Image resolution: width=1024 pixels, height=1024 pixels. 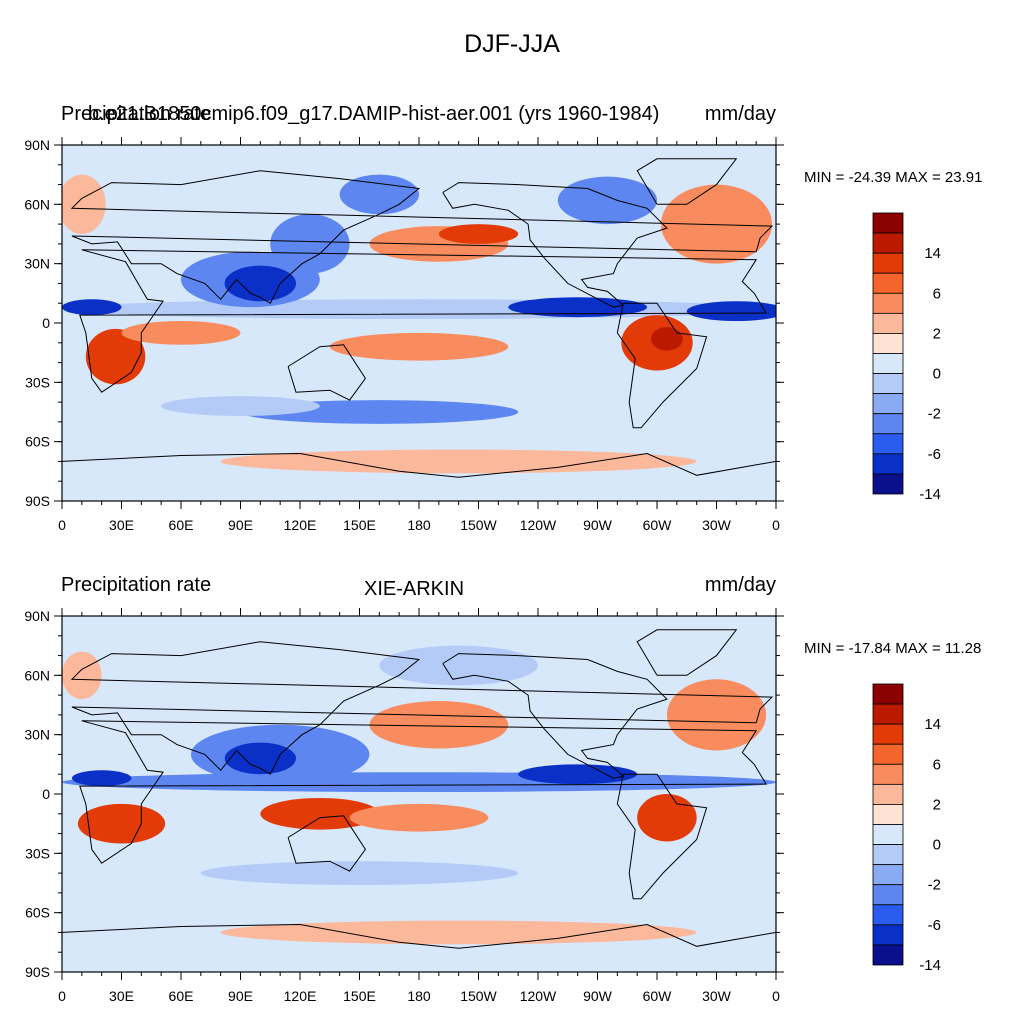 What do you see at coordinates (300, 525) in the screenshot?
I see `panel1-lon-label: 120E` at bounding box center [300, 525].